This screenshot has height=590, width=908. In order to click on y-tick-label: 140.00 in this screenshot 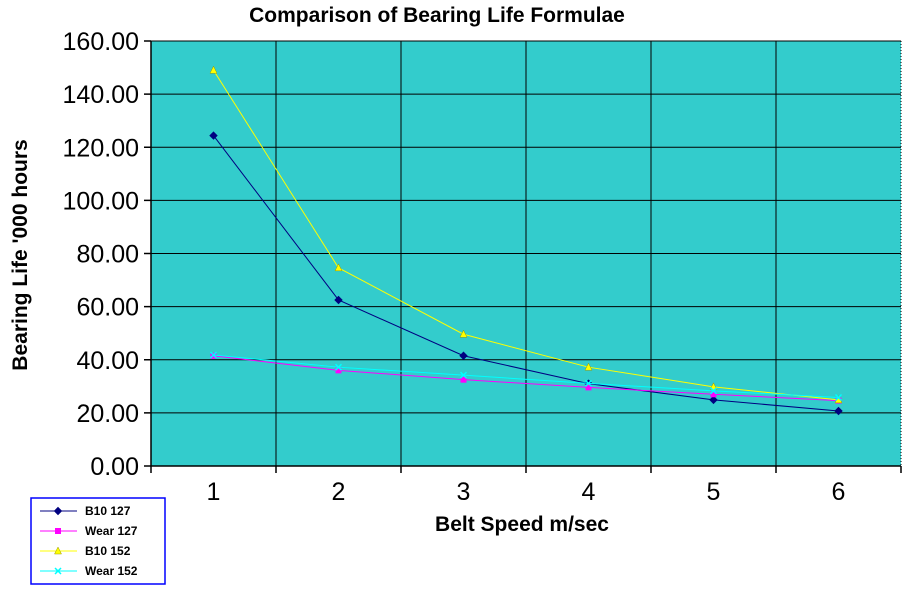, I will do `click(101, 95)`.